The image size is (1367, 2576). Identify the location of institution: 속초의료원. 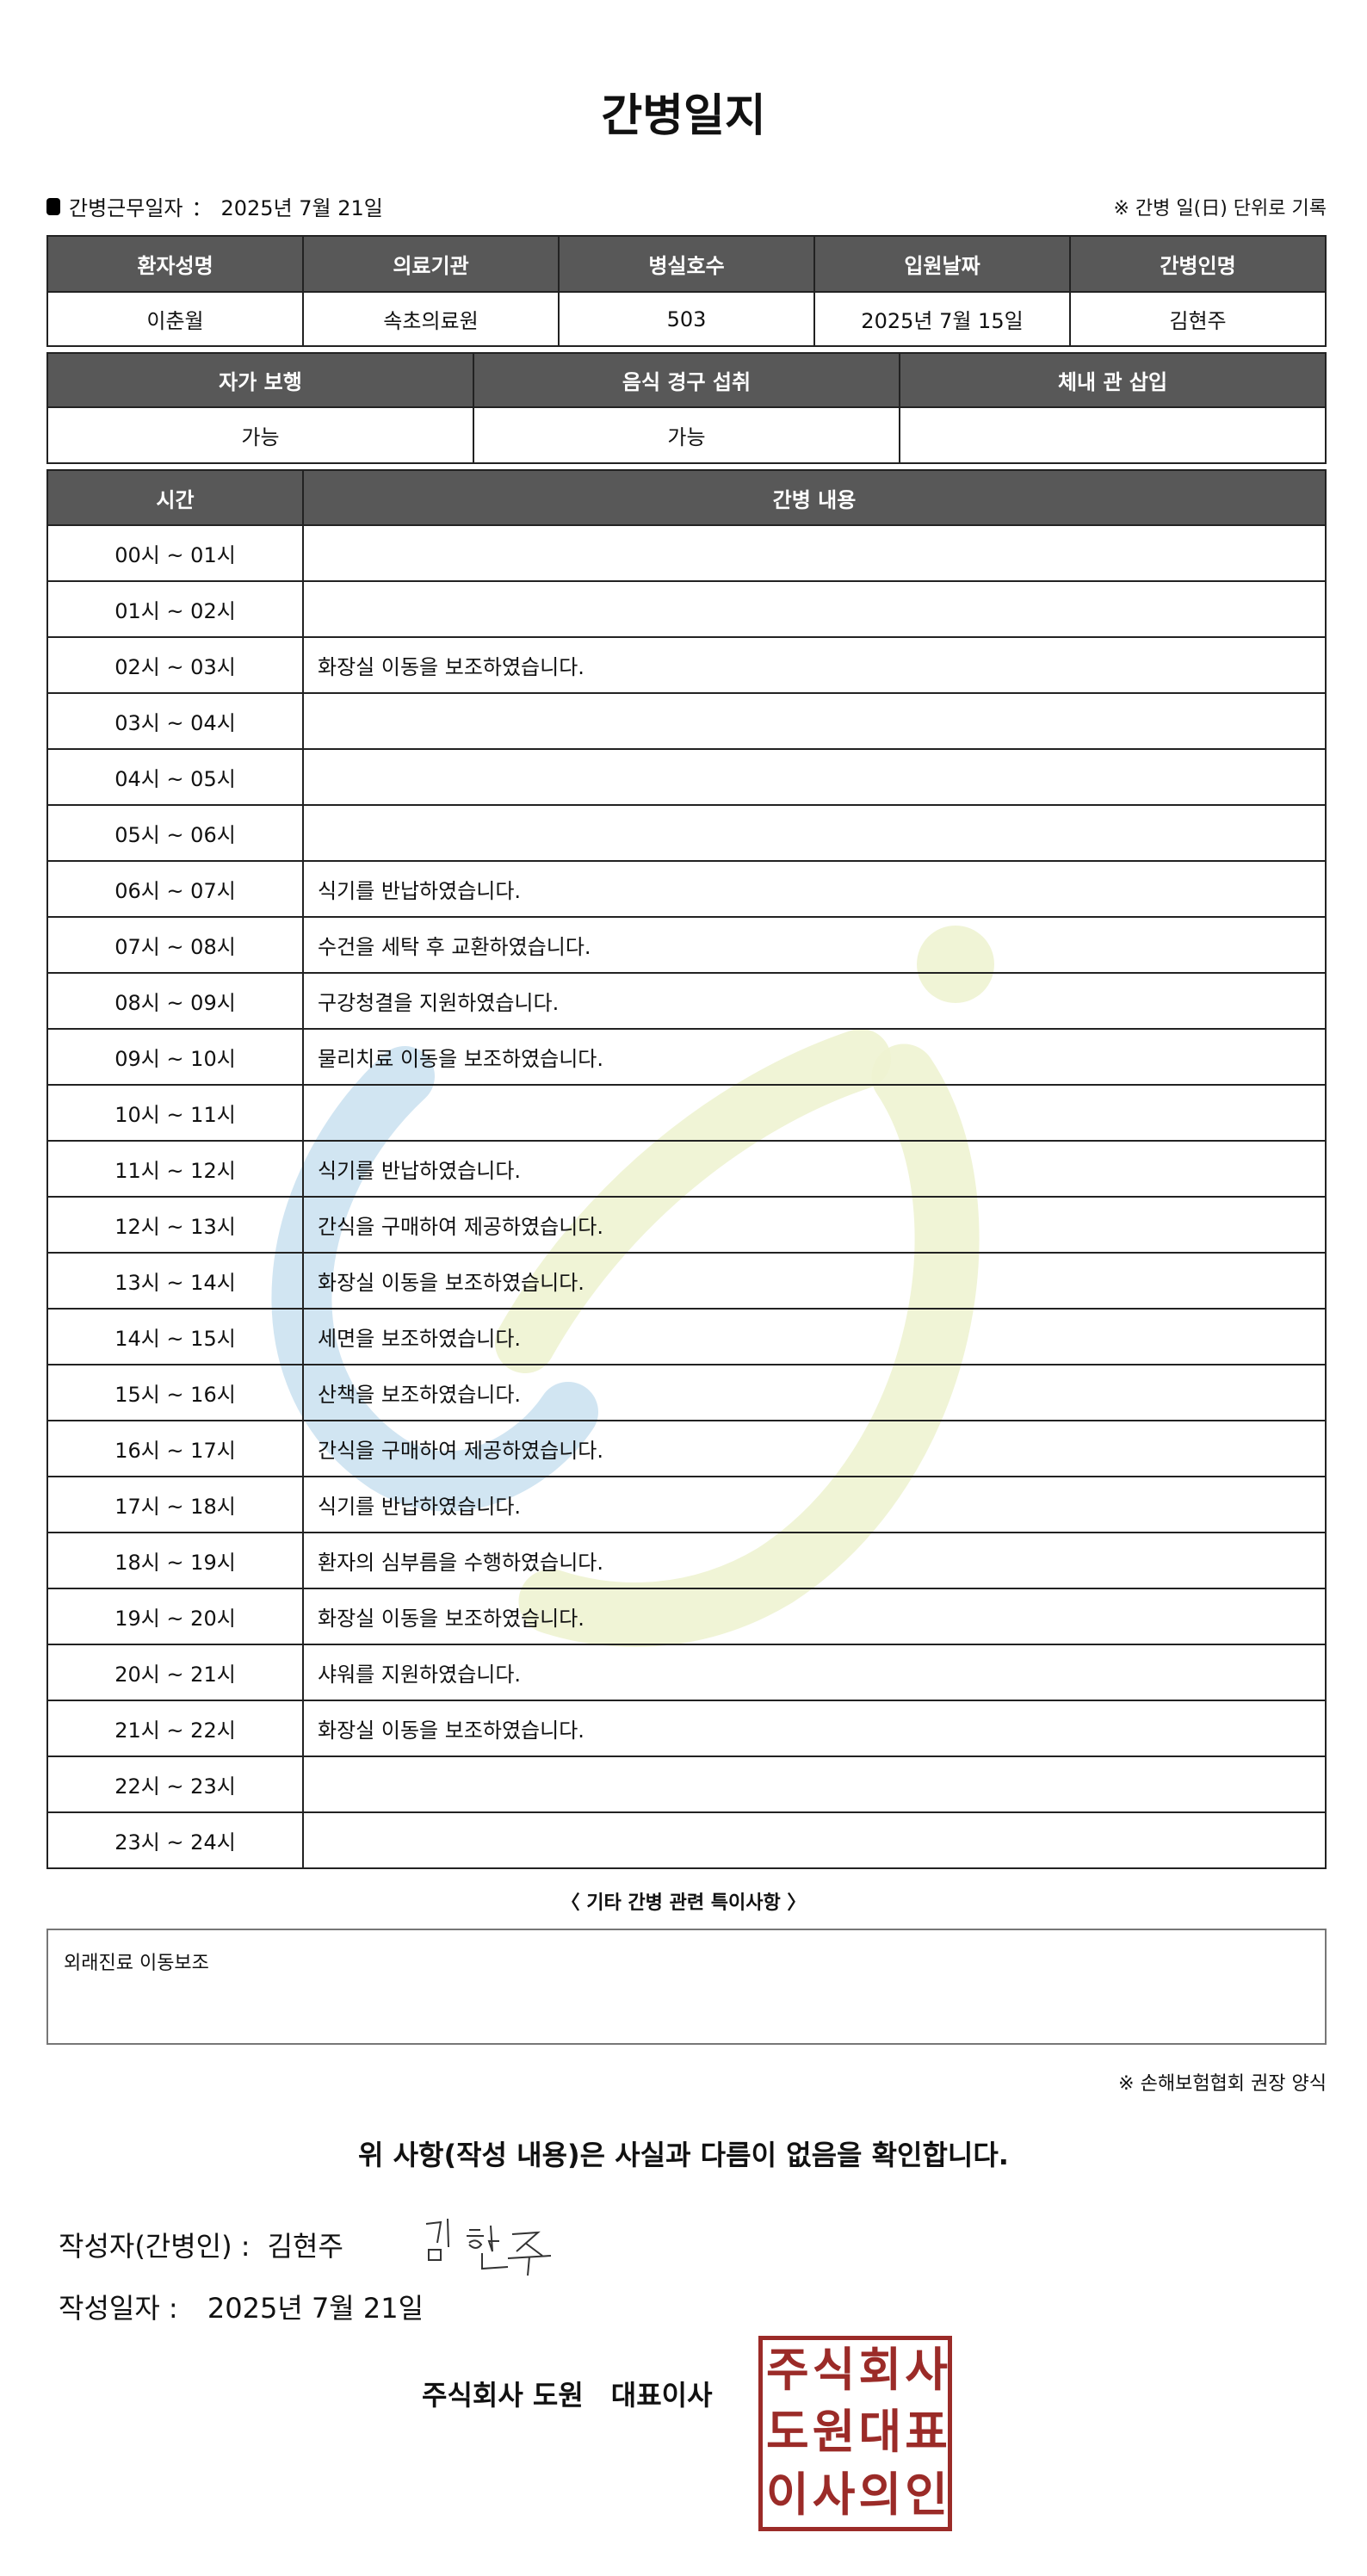
(431, 319).